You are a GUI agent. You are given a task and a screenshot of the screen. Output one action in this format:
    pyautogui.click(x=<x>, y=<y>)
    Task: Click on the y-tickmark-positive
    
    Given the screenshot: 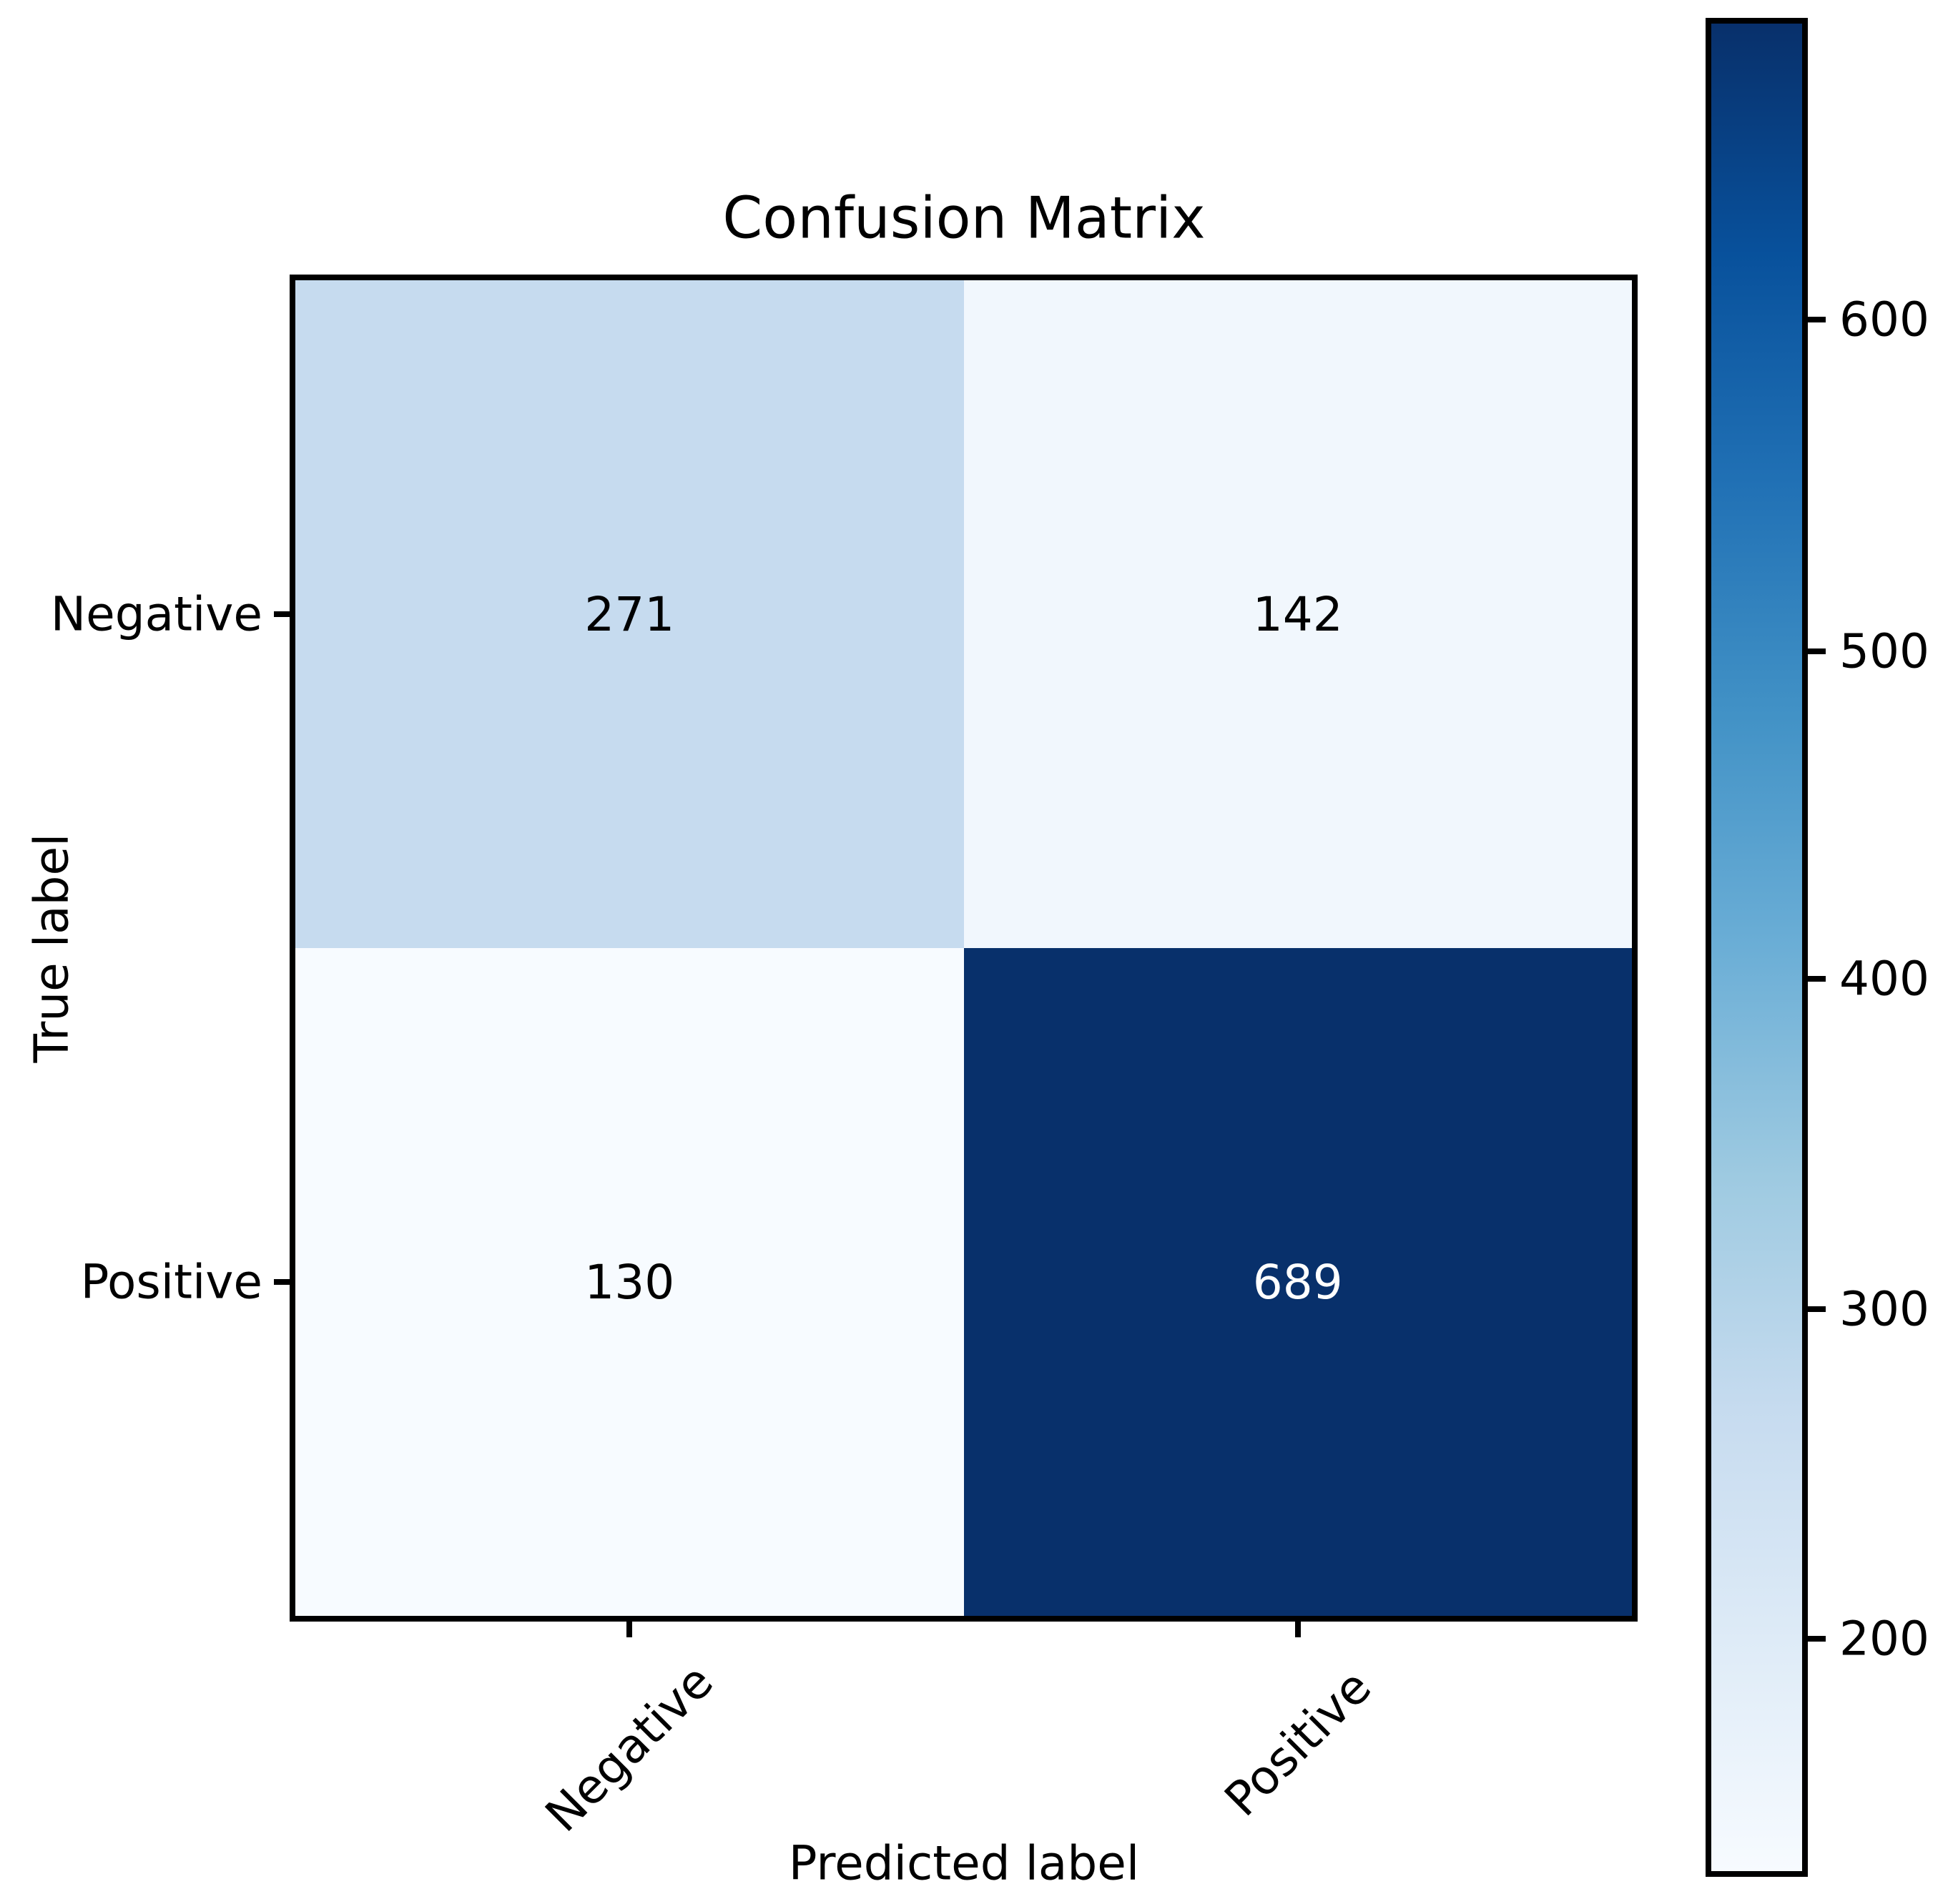 What is the action you would take?
    pyautogui.click(x=282, y=1282)
    